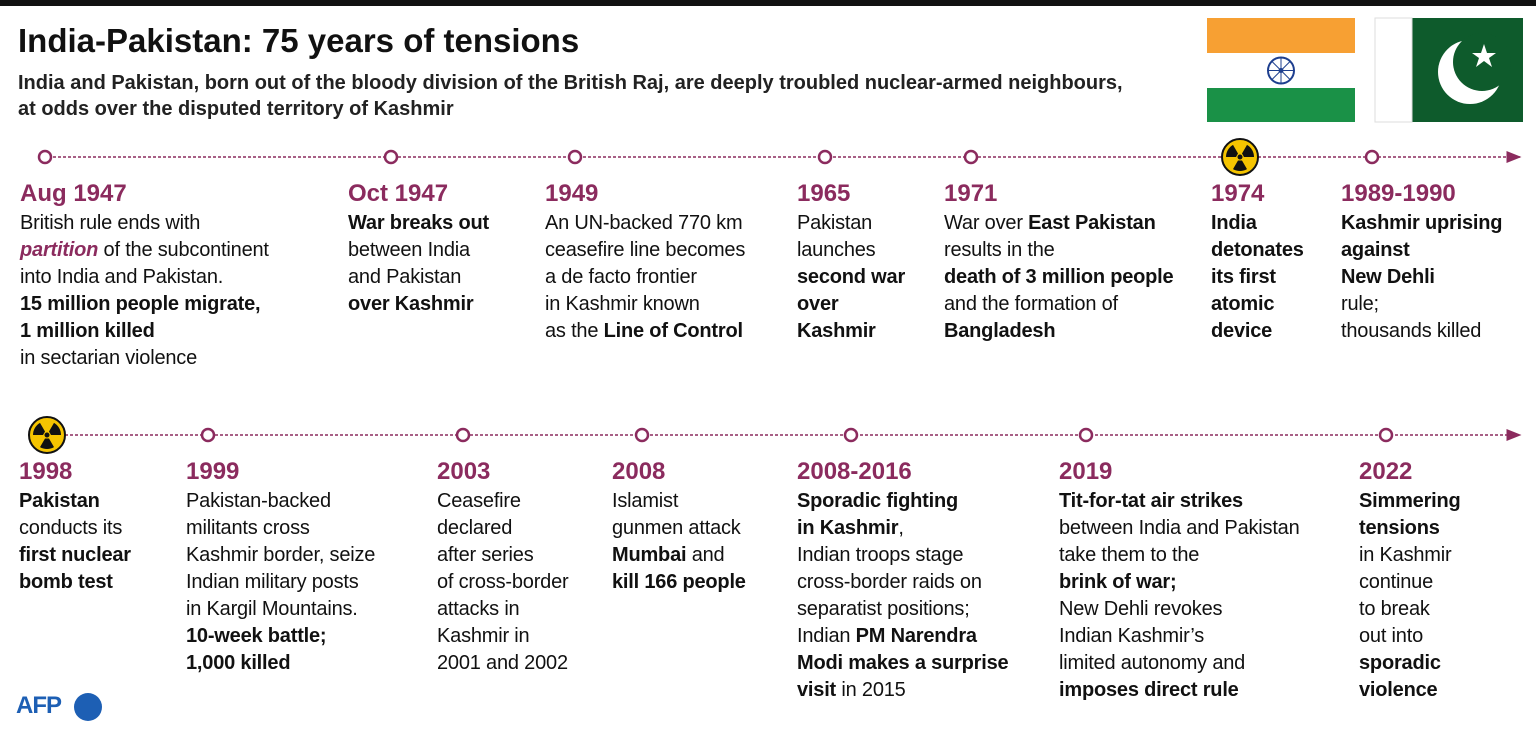  I want to click on event-text-line: sporadic, so click(1410, 663).